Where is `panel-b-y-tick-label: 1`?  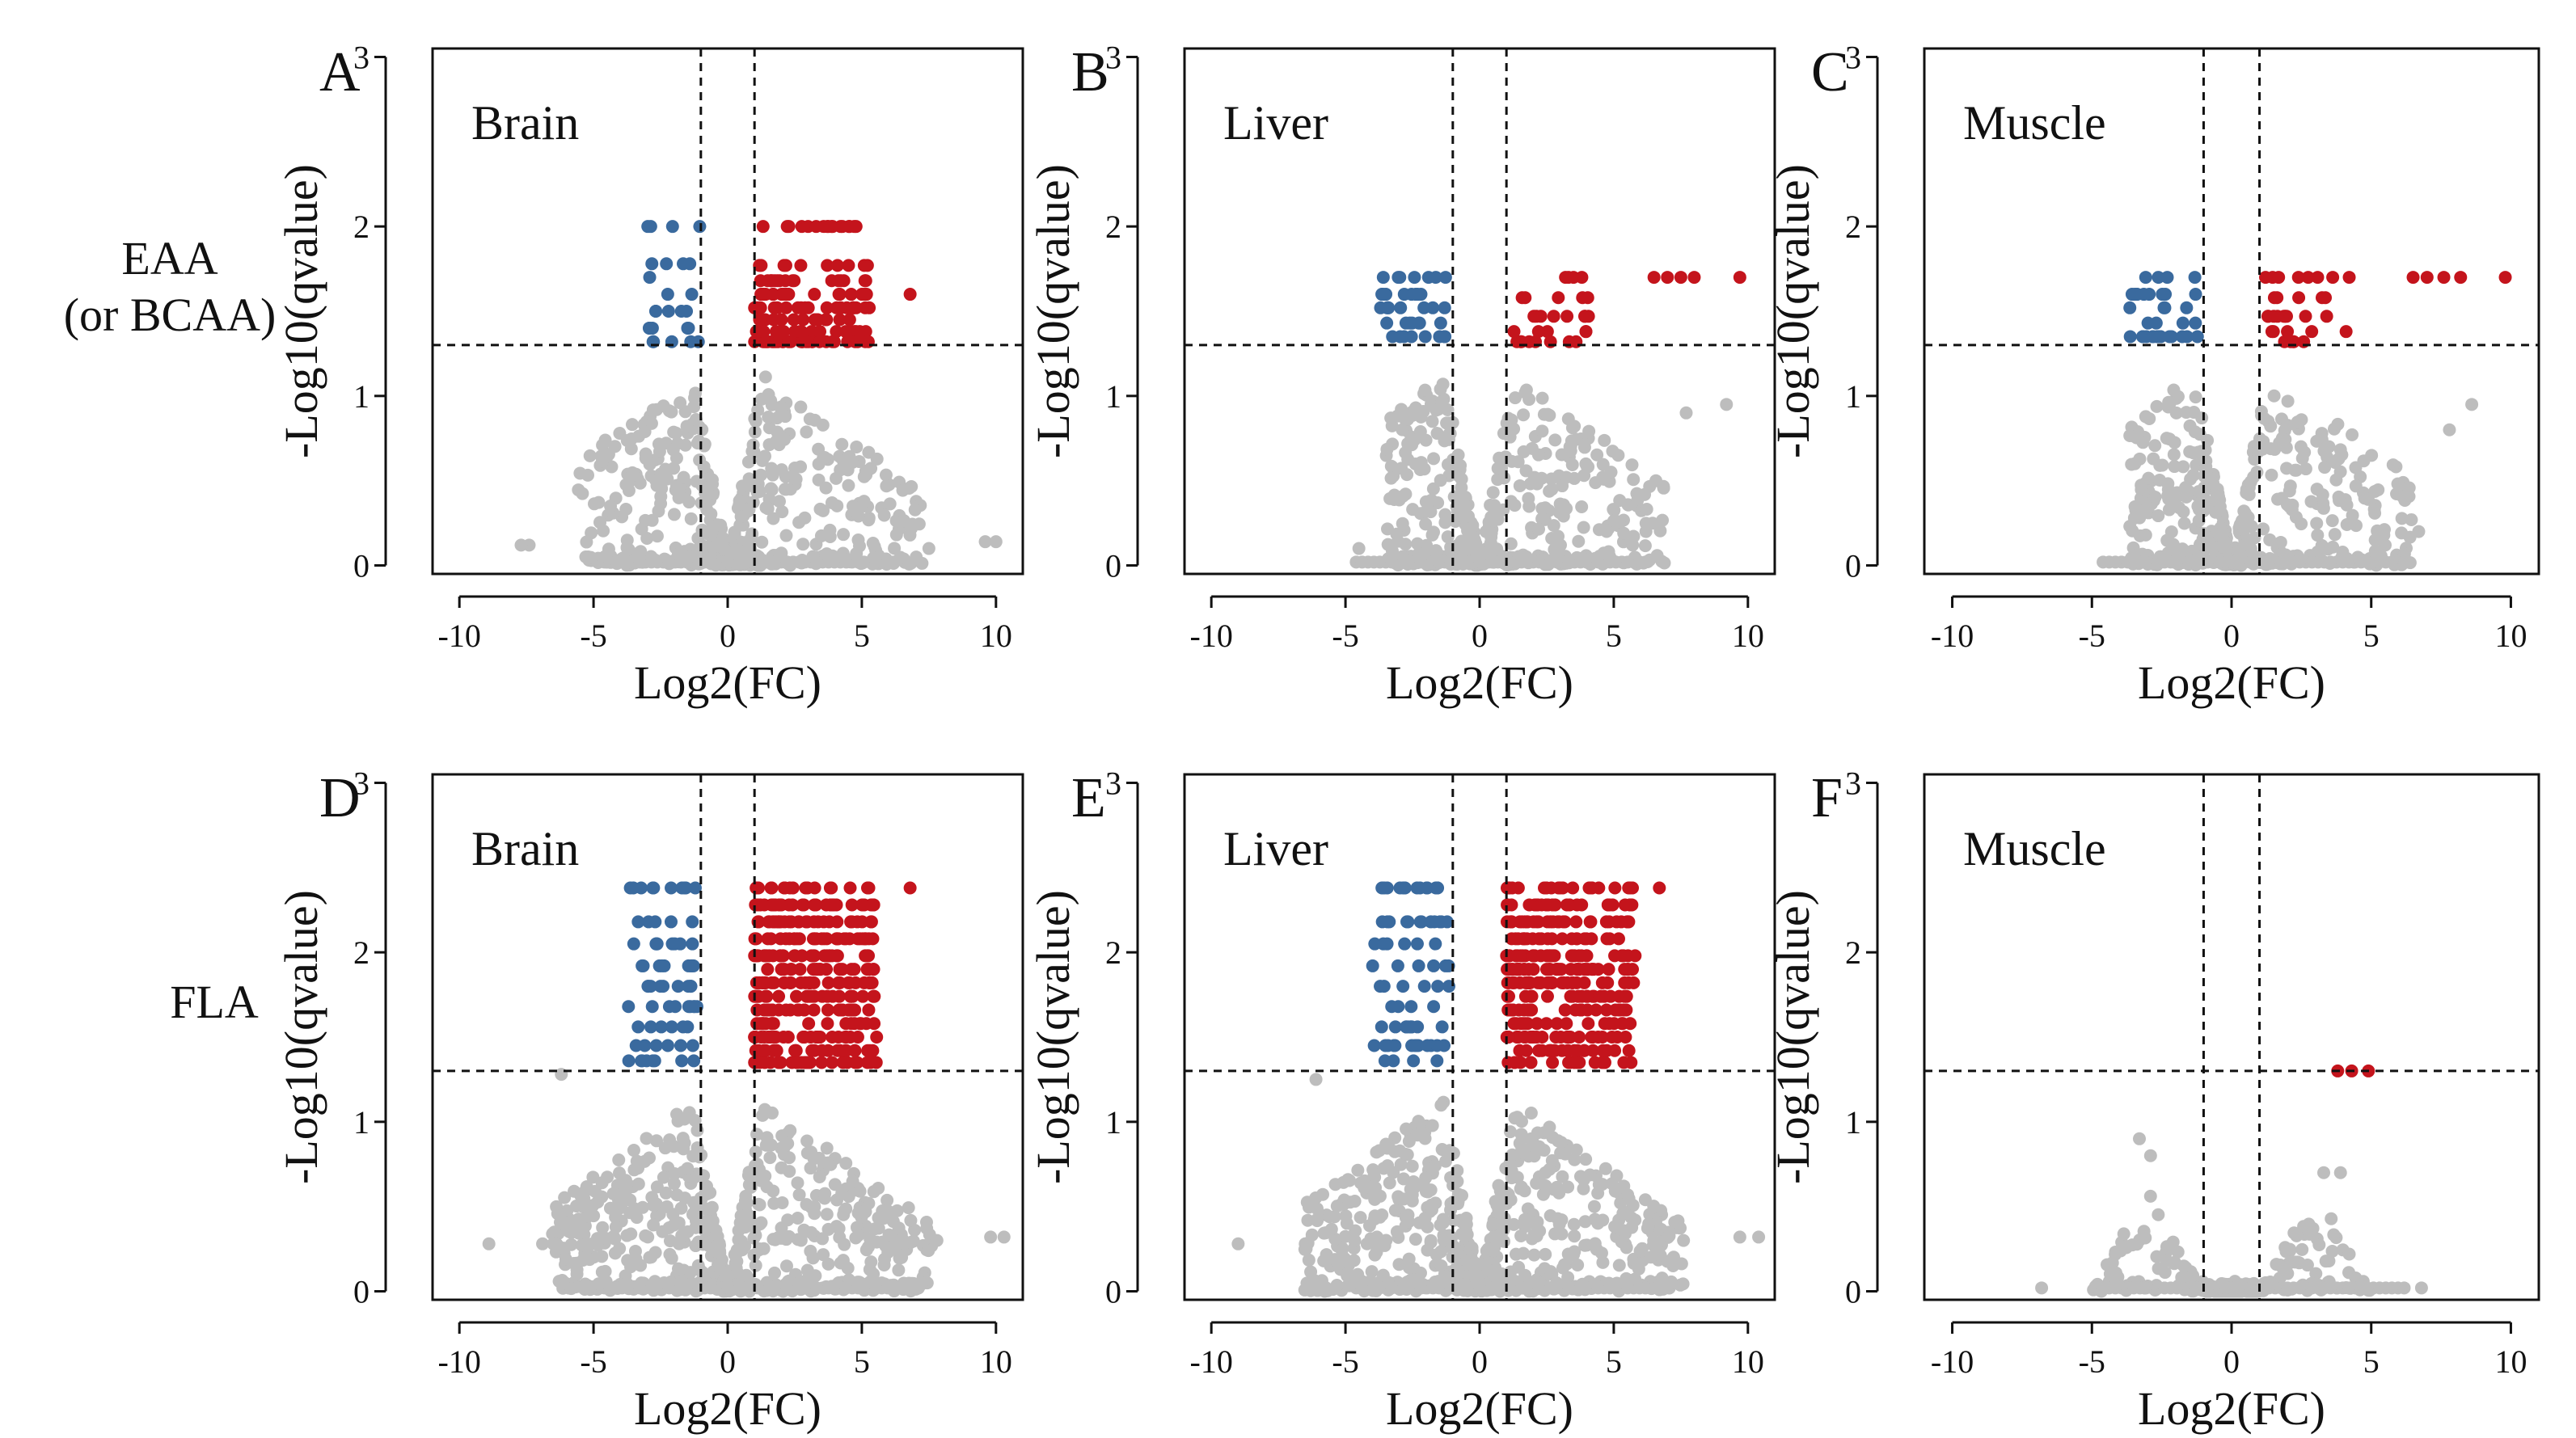 panel-b-y-tick-label: 1 is located at coordinates (1113, 396).